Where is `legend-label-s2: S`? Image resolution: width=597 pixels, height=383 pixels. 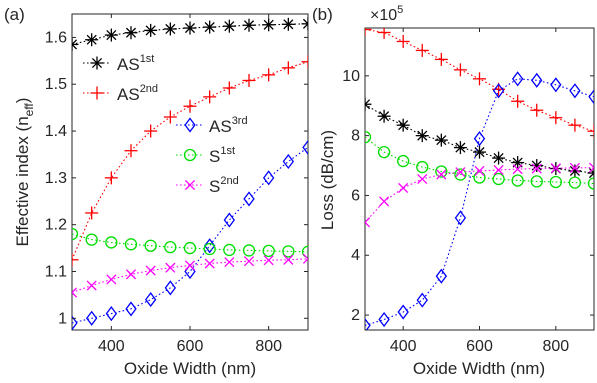 legend-label-s2: S is located at coordinates (214, 186).